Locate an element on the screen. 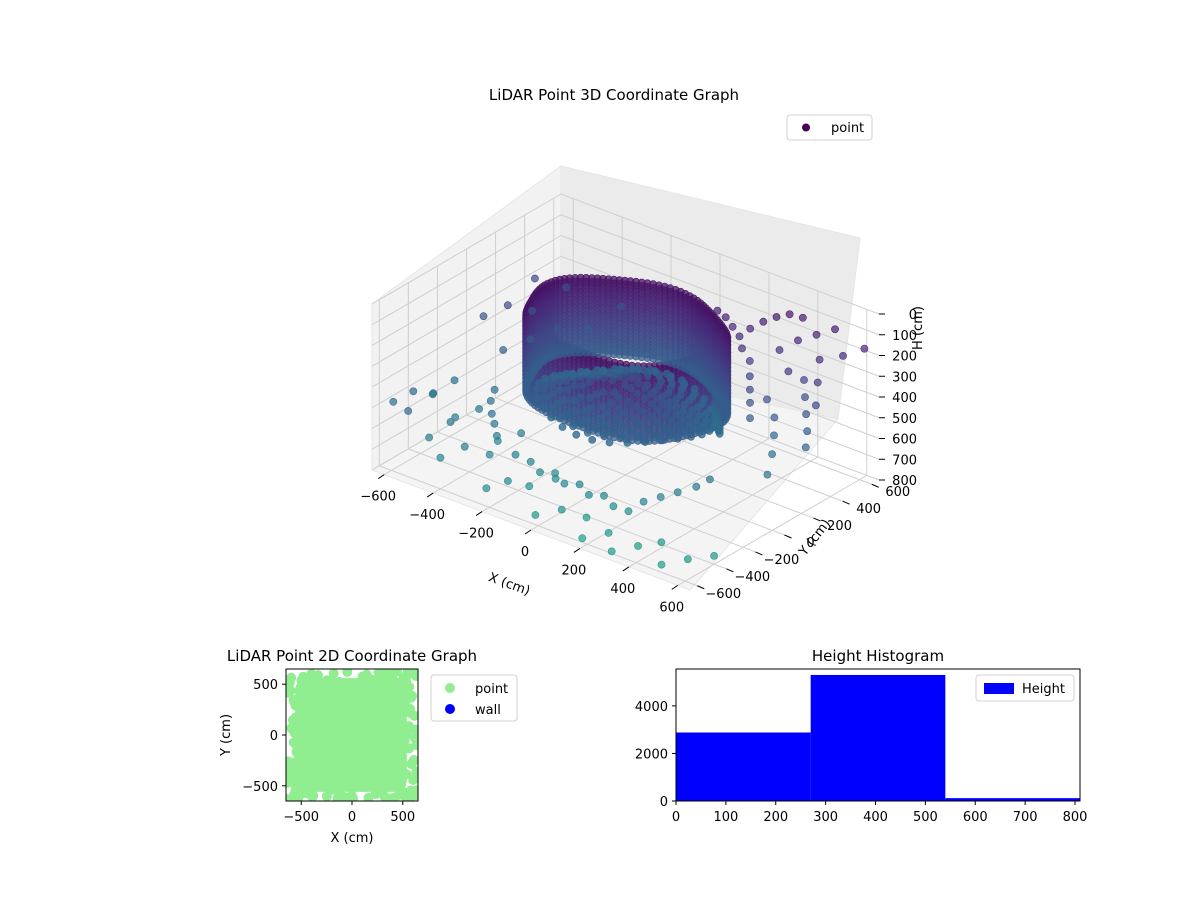 This screenshot has width=1200, height=900. grid-line-h is located at coordinates (625, 316).